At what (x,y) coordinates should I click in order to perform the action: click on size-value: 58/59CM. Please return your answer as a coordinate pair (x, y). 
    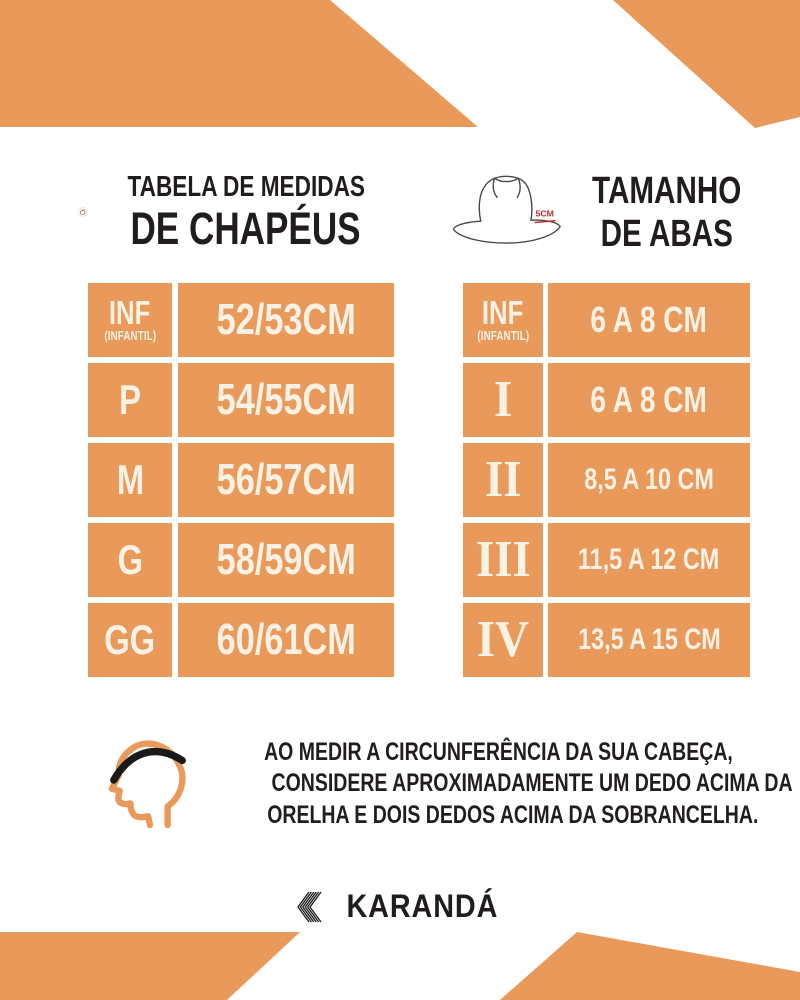
    Looking at the image, I should click on (286, 560).